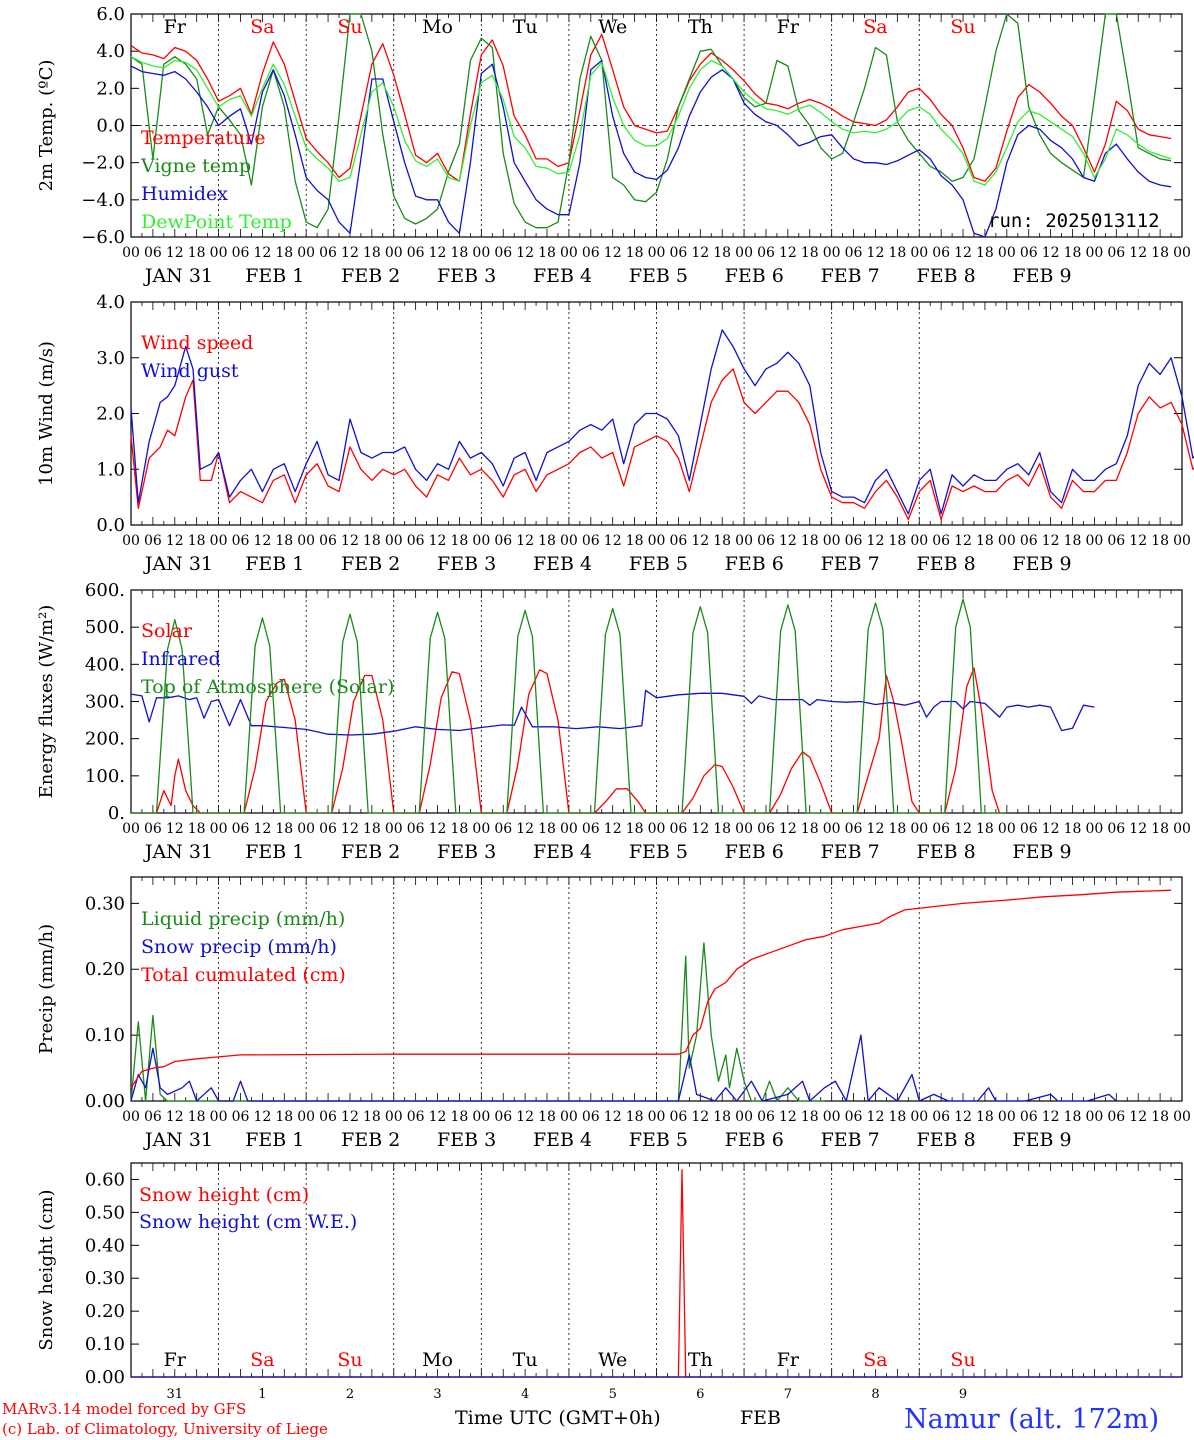 The height and width of the screenshot is (1440, 1194). What do you see at coordinates (754, 564) in the screenshot?
I see `date-label: FEB 6` at bounding box center [754, 564].